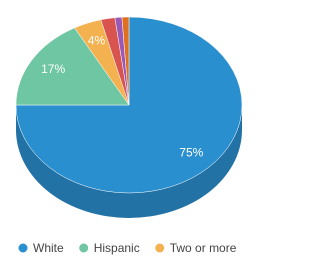 The height and width of the screenshot is (265, 320). I want to click on data-label: 4%, so click(97, 40).